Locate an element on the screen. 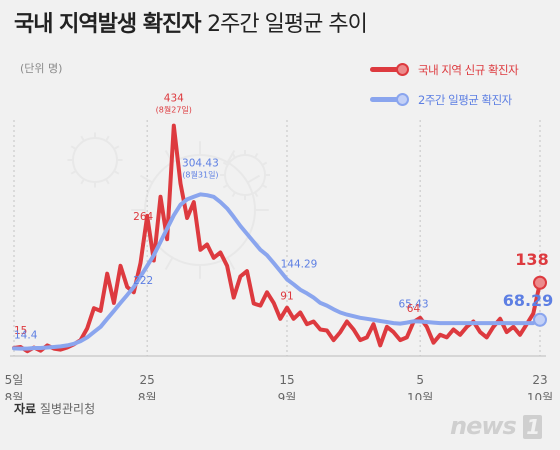 This screenshot has width=560, height=450. data-label: 138 is located at coordinates (531, 259).